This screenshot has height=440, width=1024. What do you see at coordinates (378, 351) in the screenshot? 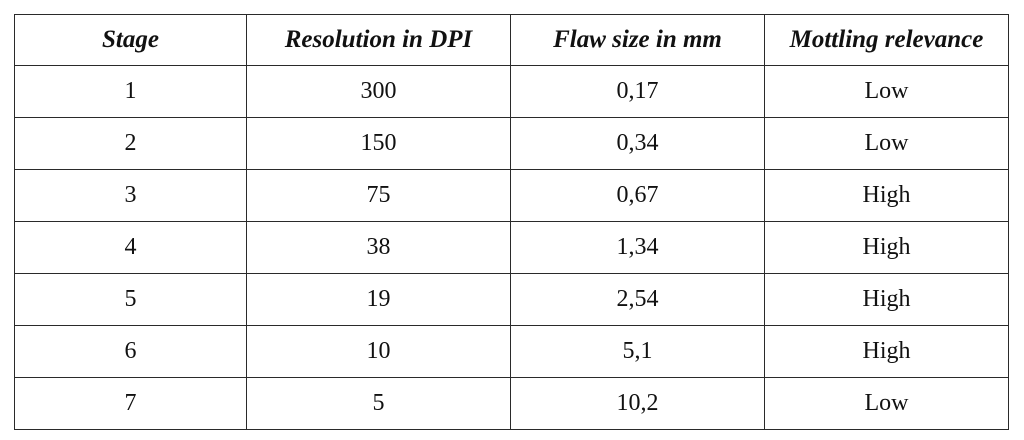
I see `cell-resolution: 10` at bounding box center [378, 351].